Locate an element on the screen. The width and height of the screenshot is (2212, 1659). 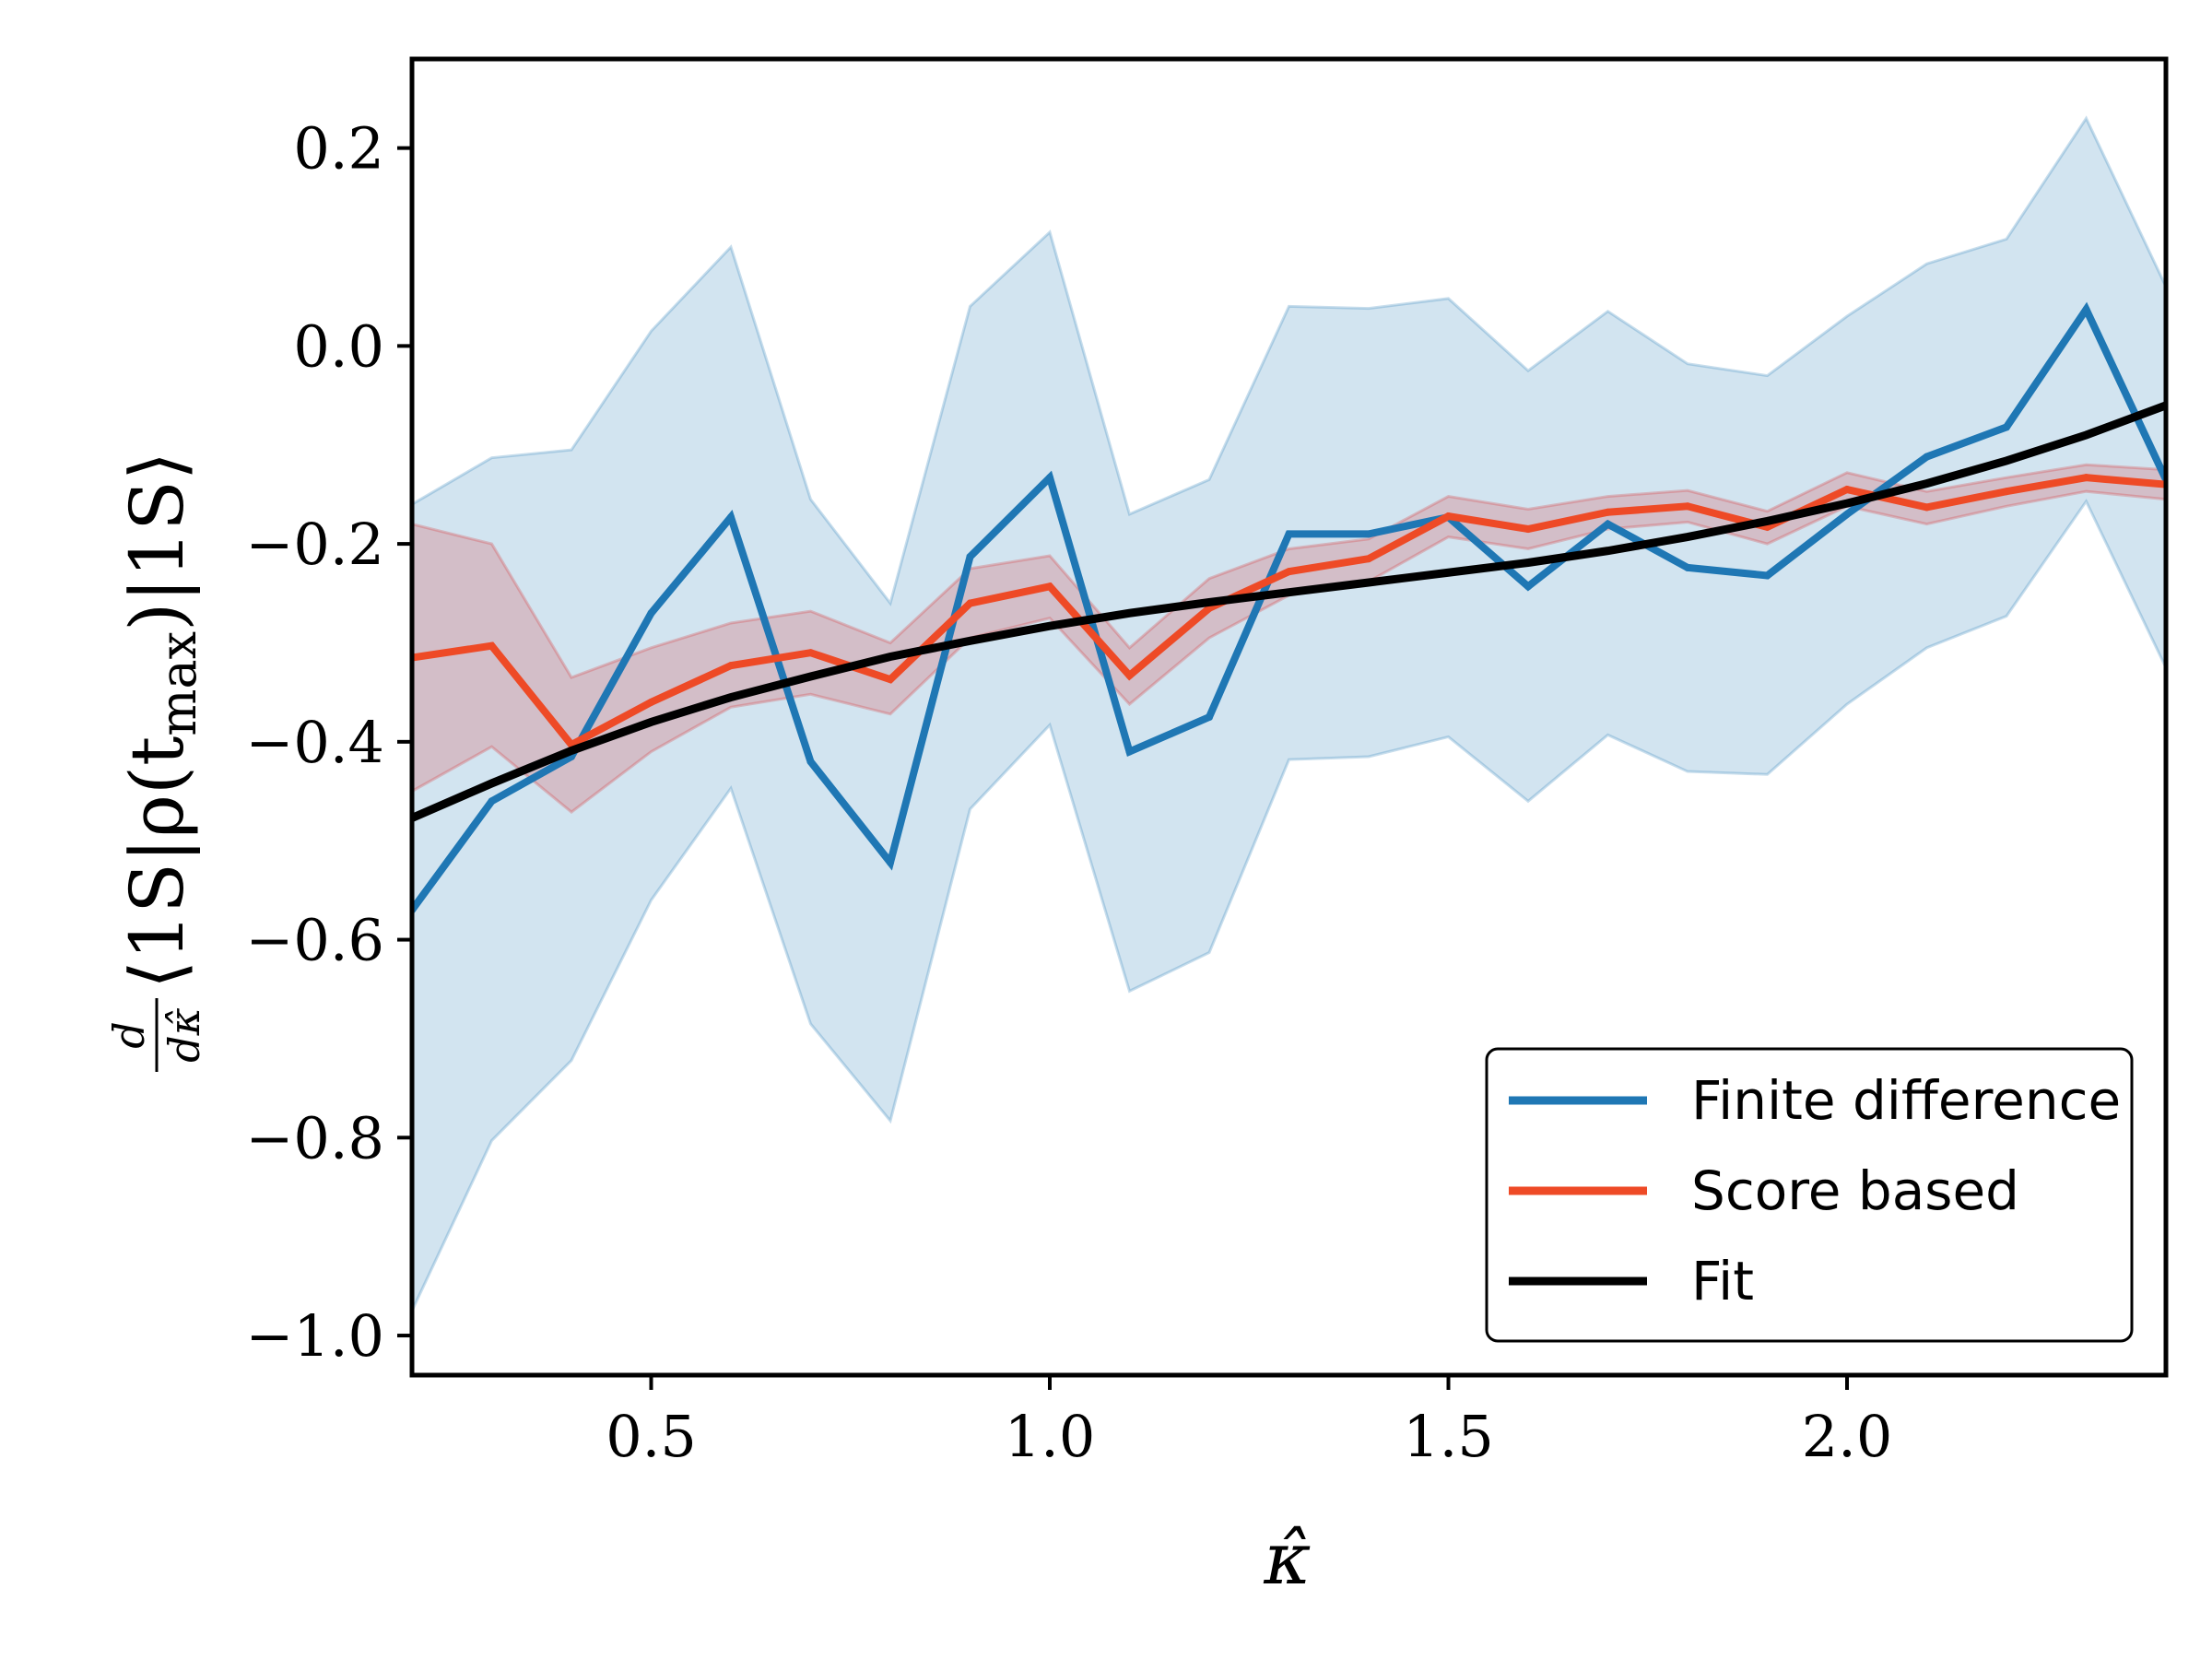
x-axis-label-text: κ̂ is located at coordinates (1287, 1559).